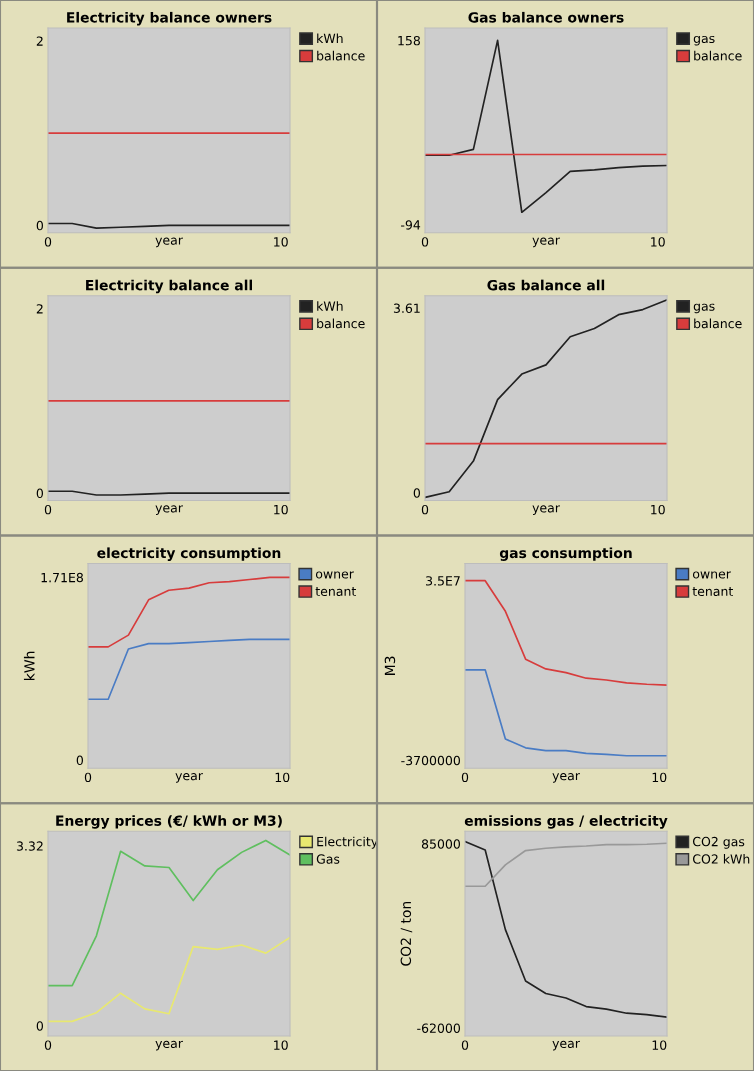 The image size is (754, 1071). Describe the element at coordinates (169, 822) in the screenshot. I see `chart-title: Energy prices (€/ kWh or M3)` at that location.